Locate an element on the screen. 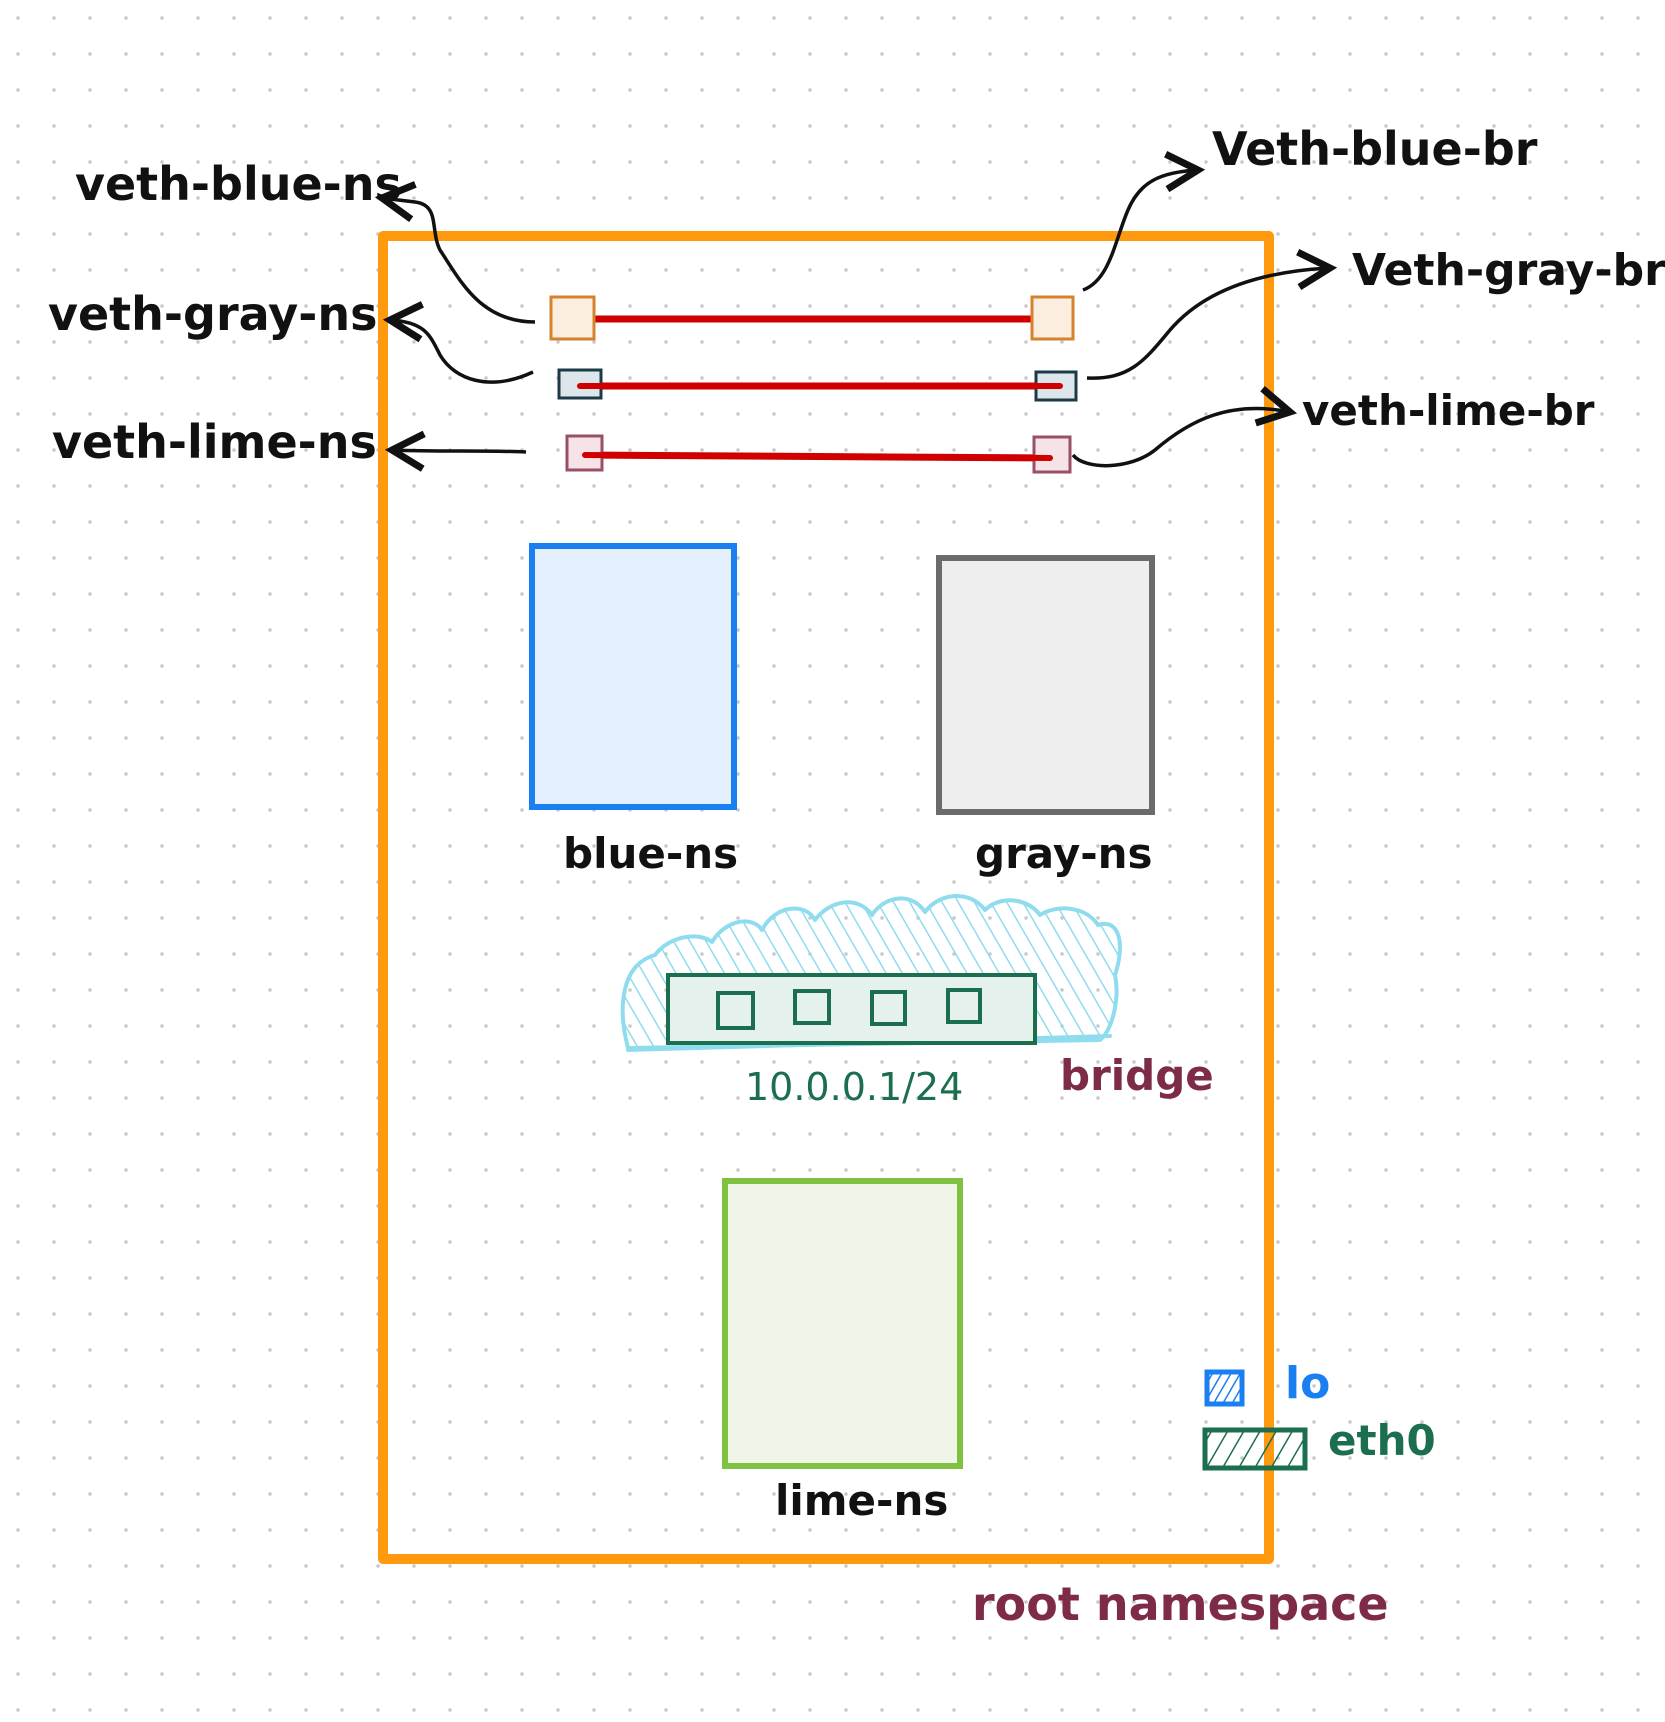 This screenshot has height=1722, width=1665. label-veth-lime-ns: veth-lime-ns is located at coordinates (214, 442).